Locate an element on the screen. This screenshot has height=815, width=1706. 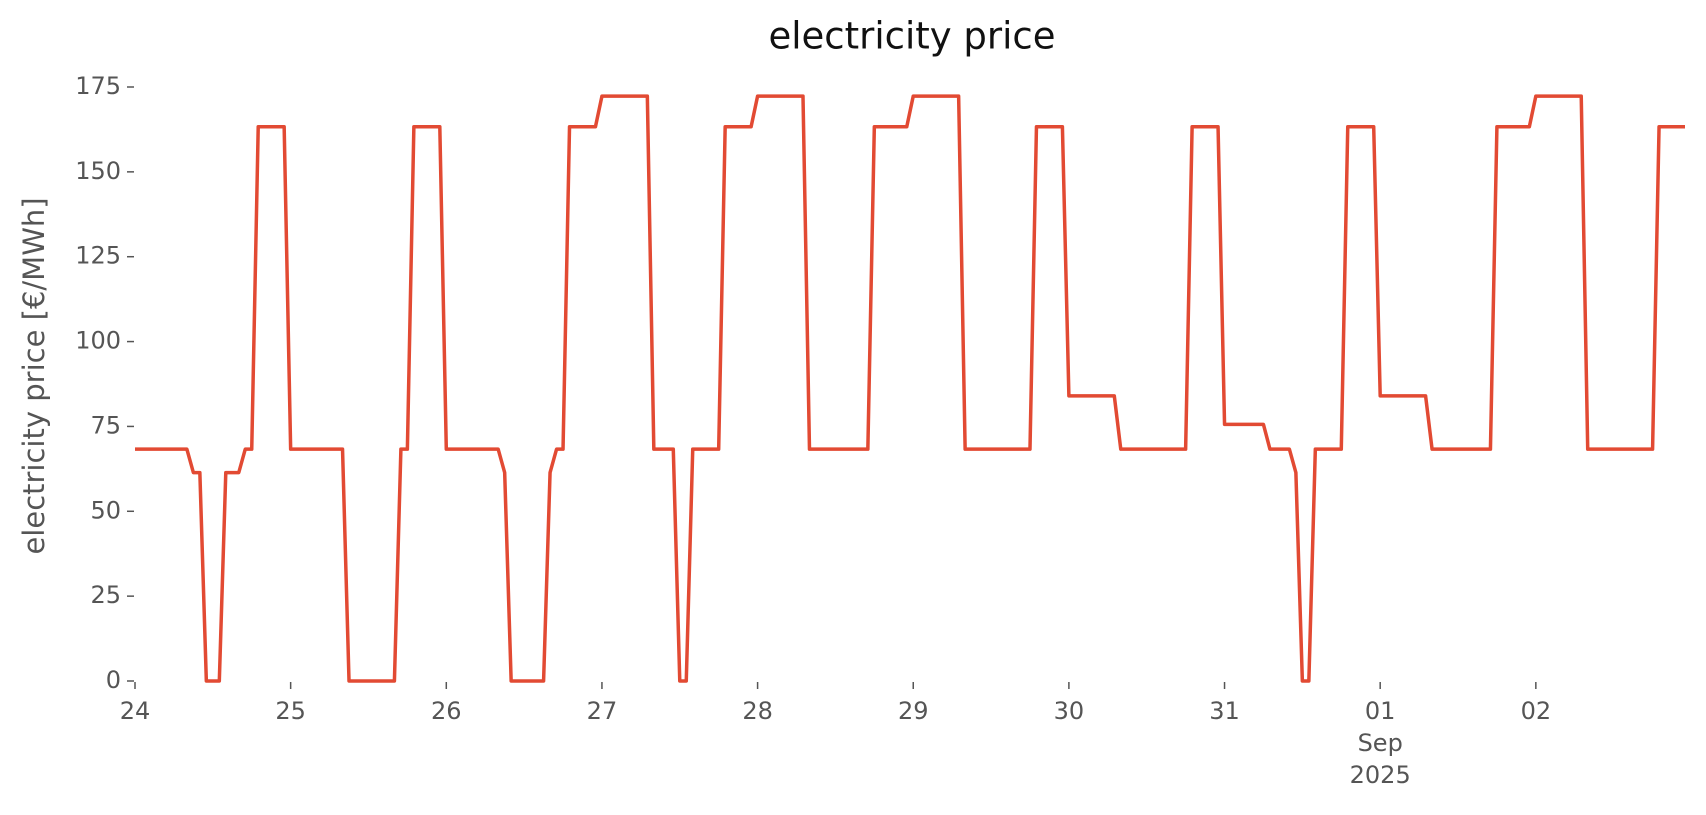
x-tick-label: 29 is located at coordinates (913, 711).